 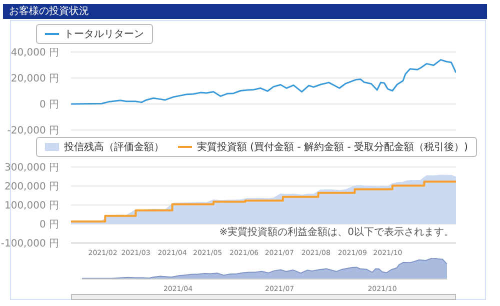 What do you see at coordinates (34, 53) in the screenshot?
I see `y-tick-label: 40,000 円` at bounding box center [34, 53].